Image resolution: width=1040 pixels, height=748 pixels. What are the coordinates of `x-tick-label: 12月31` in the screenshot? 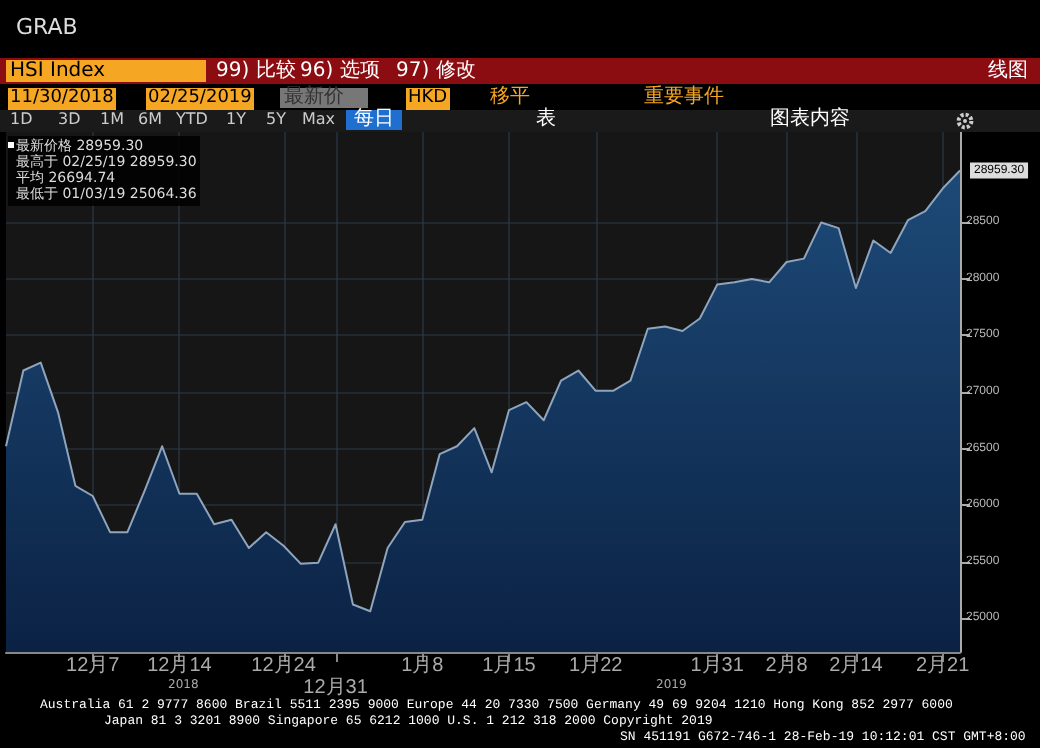 It's located at (336, 688).